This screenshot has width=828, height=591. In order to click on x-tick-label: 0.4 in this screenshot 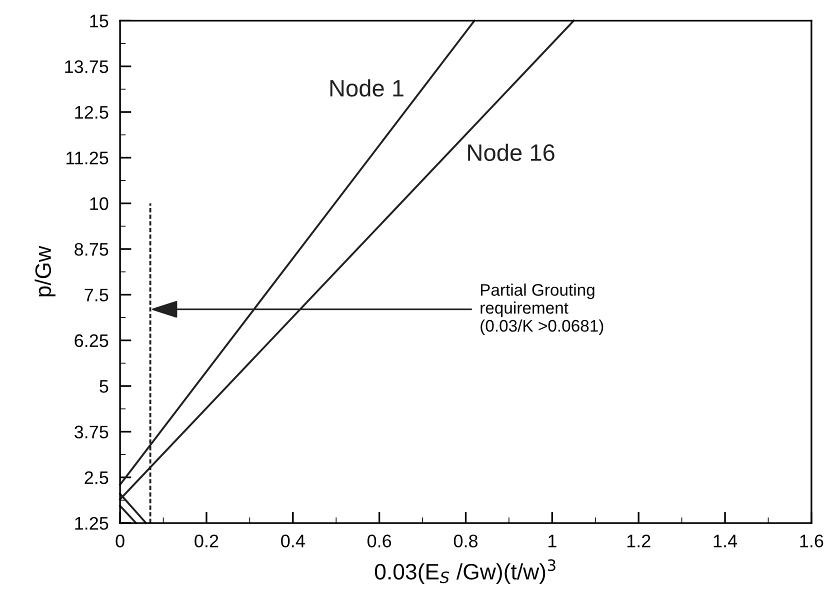, I will do `click(293, 541)`.